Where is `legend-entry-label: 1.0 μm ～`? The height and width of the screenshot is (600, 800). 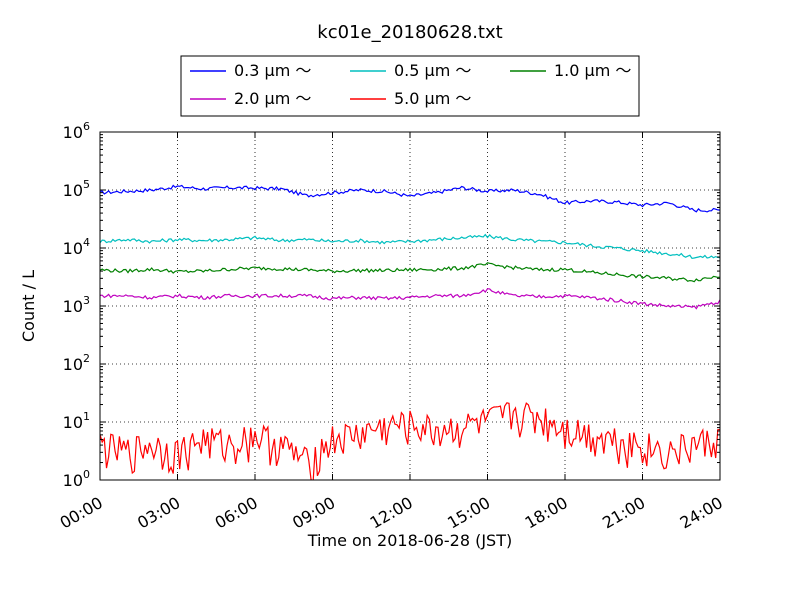 legend-entry-label: 1.0 μm ～ is located at coordinates (592, 70).